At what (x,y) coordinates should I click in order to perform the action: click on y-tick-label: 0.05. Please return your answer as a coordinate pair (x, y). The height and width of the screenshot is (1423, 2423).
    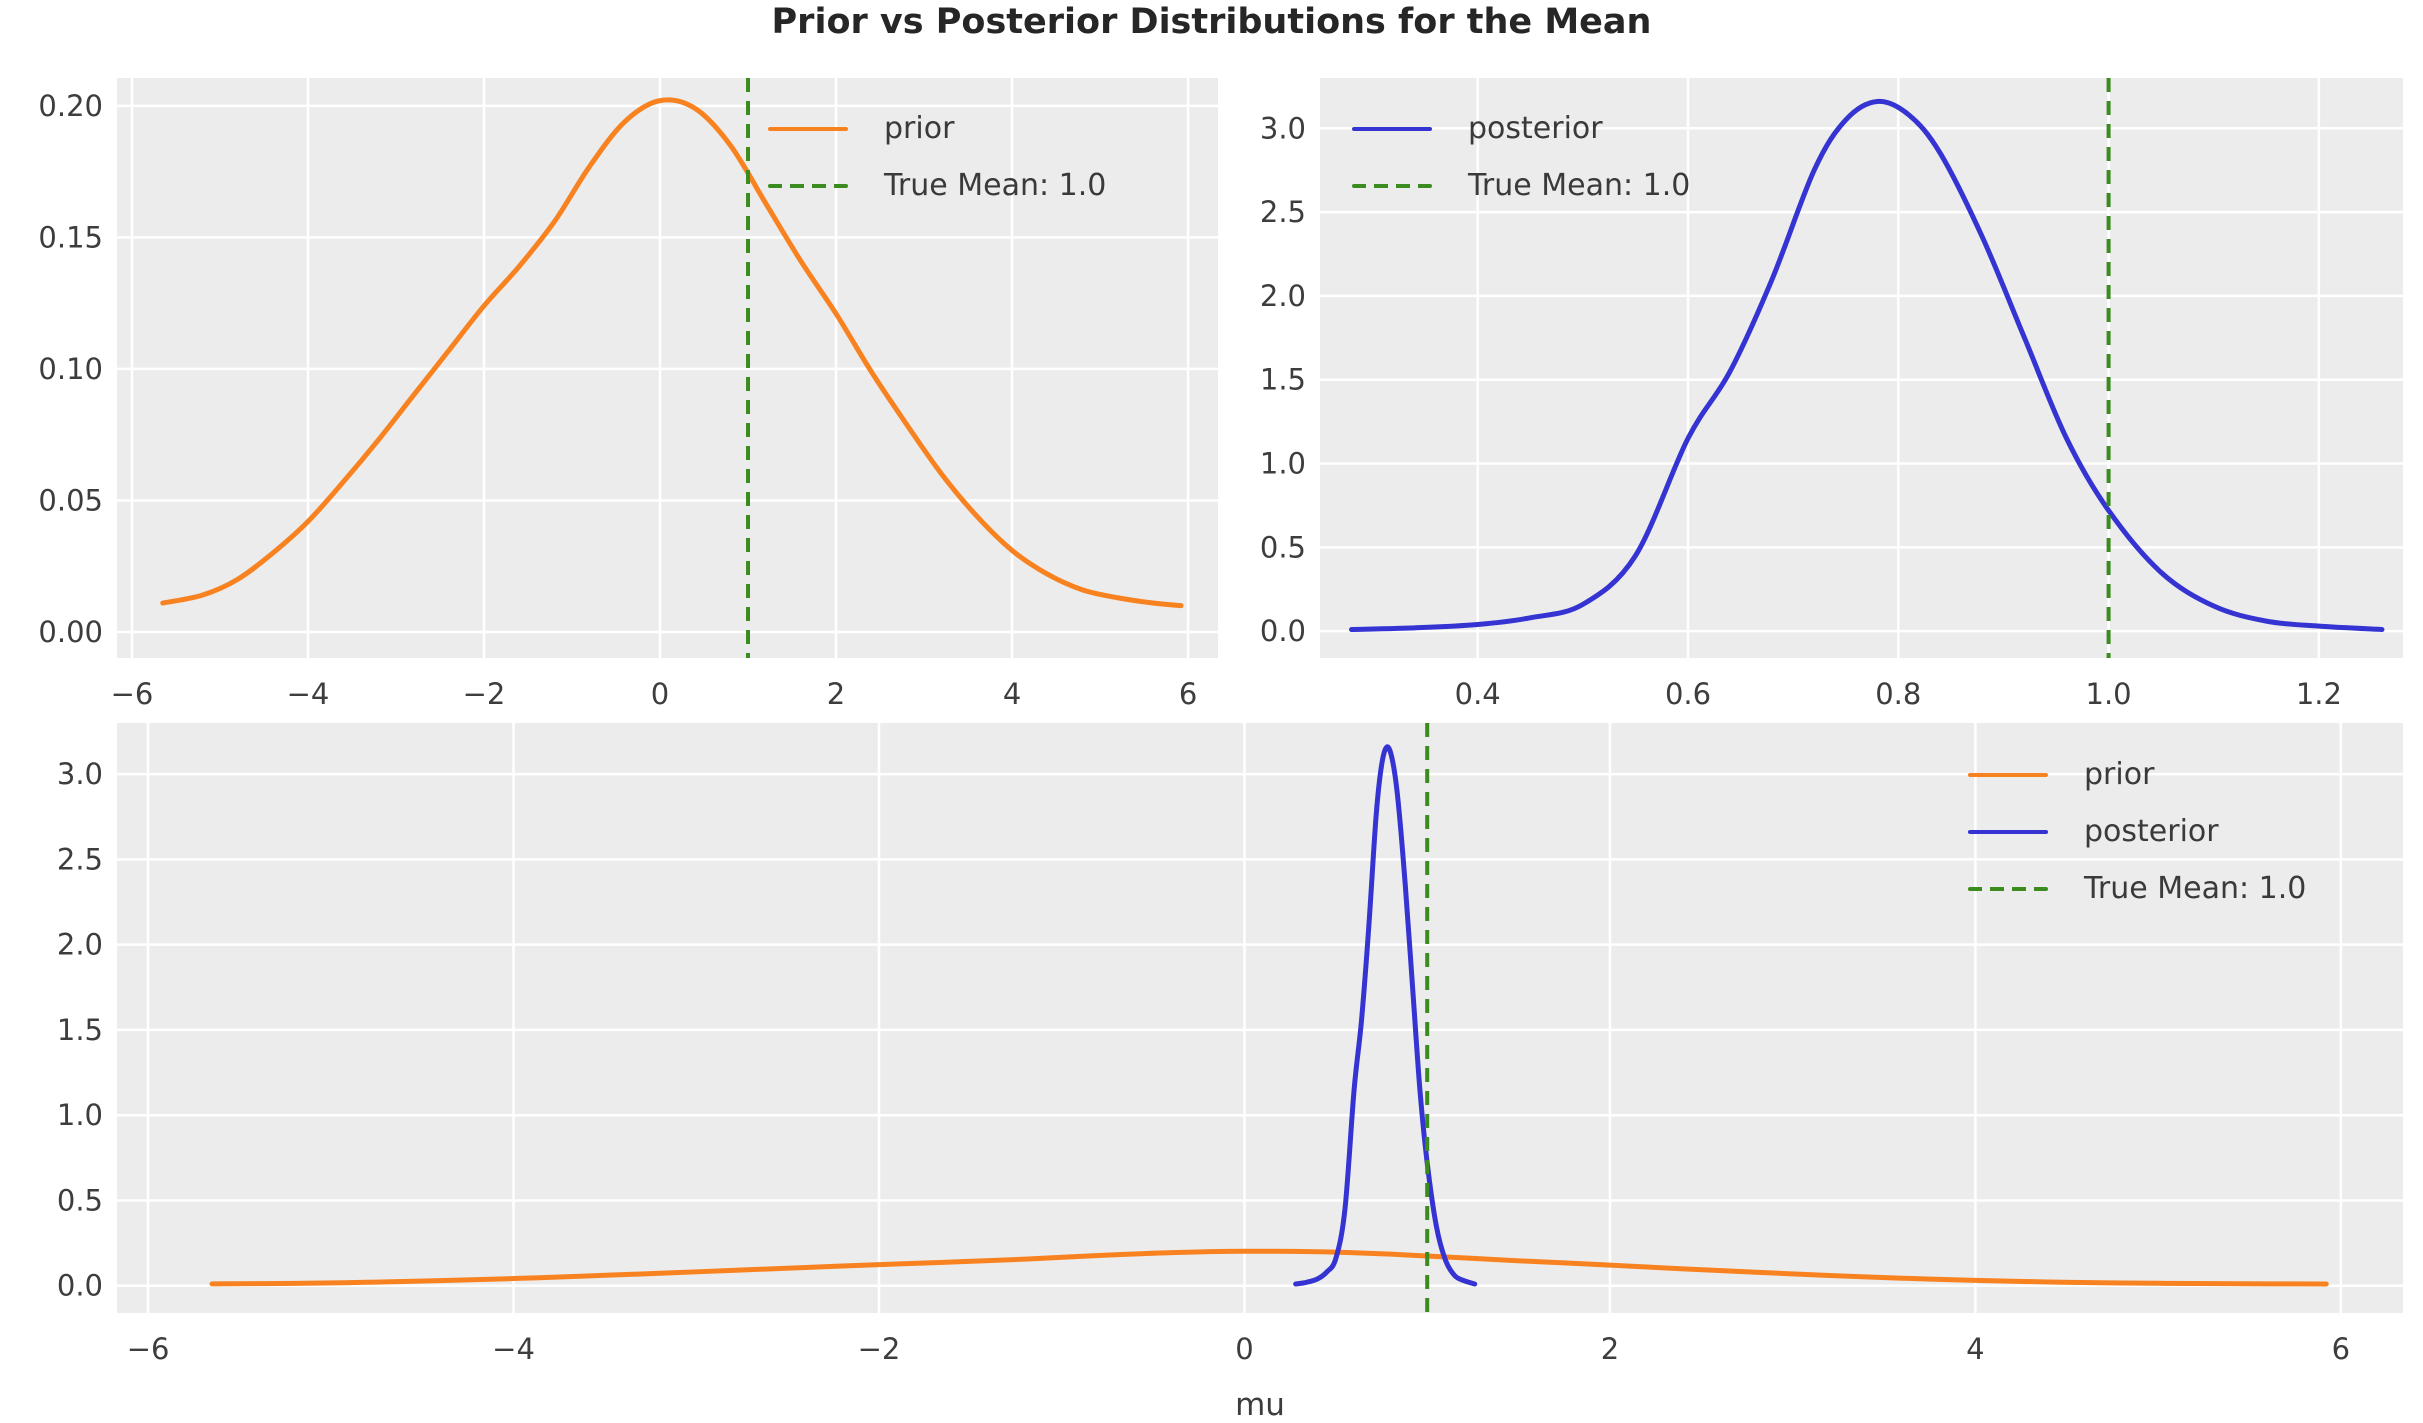
    Looking at the image, I should click on (70, 500).